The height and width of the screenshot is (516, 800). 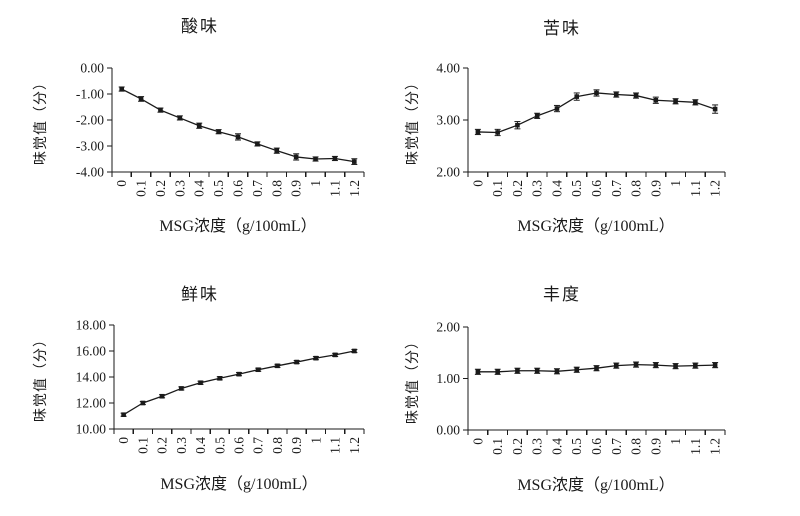 What do you see at coordinates (448, 327) in the screenshot?
I see `y-tick-label: 2.00` at bounding box center [448, 327].